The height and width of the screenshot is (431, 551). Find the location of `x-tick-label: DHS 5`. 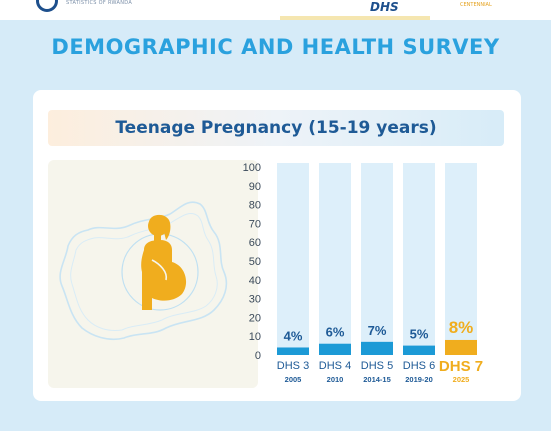

x-tick-label: DHS 5 is located at coordinates (377, 366).